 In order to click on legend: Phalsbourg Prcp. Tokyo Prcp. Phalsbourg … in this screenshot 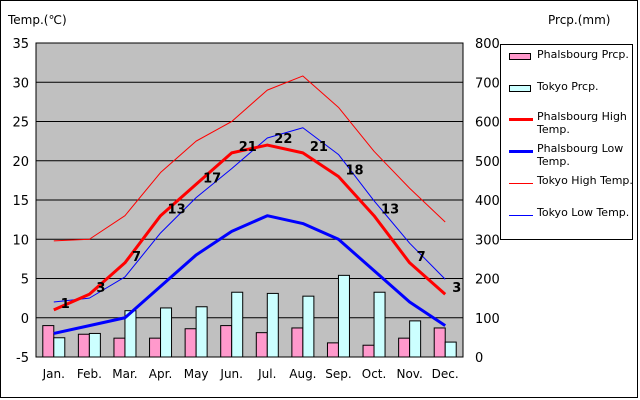, I will do `click(566, 142)`.